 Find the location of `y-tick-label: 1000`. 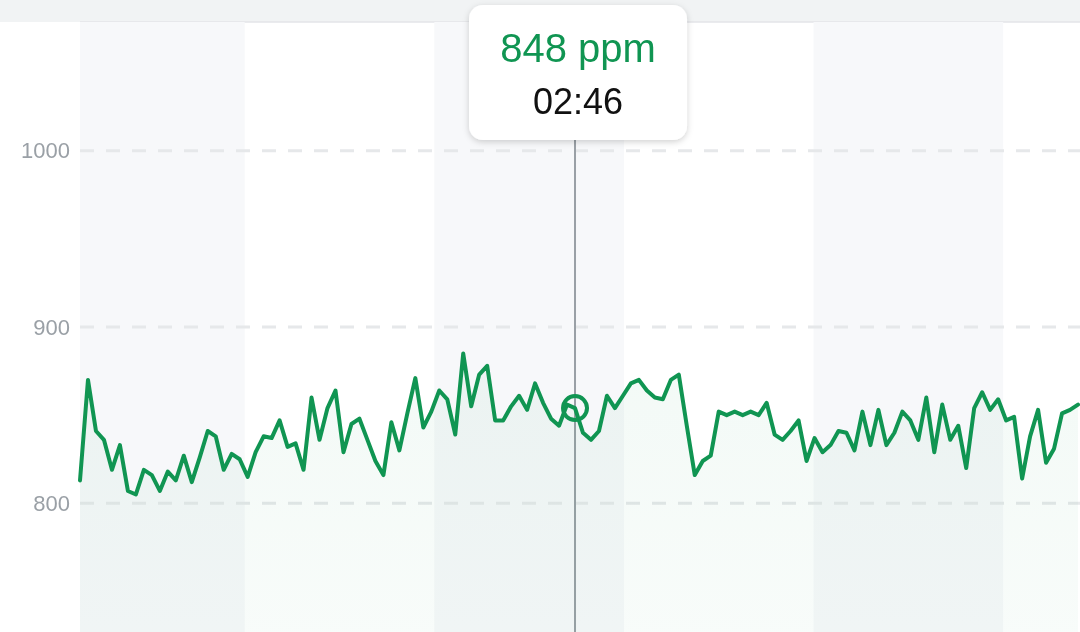

y-tick-label: 1000 is located at coordinates (45, 151).